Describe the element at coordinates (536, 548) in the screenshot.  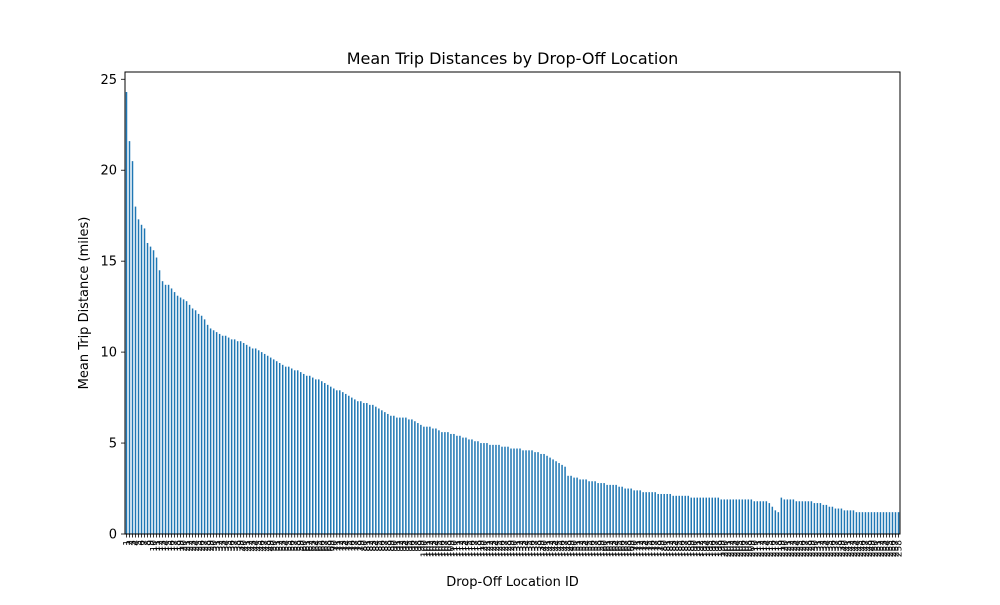
I see `x-tick-label: 137` at that location.